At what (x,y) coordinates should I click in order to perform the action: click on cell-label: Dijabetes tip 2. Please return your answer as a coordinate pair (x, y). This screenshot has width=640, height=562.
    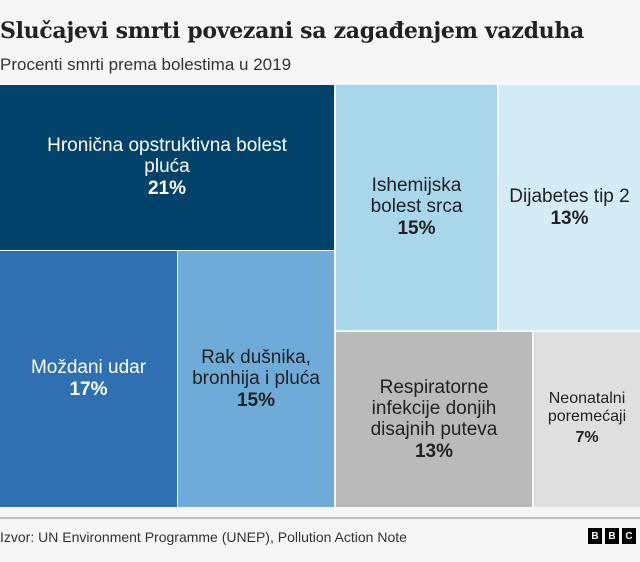
    Looking at the image, I should click on (569, 196).